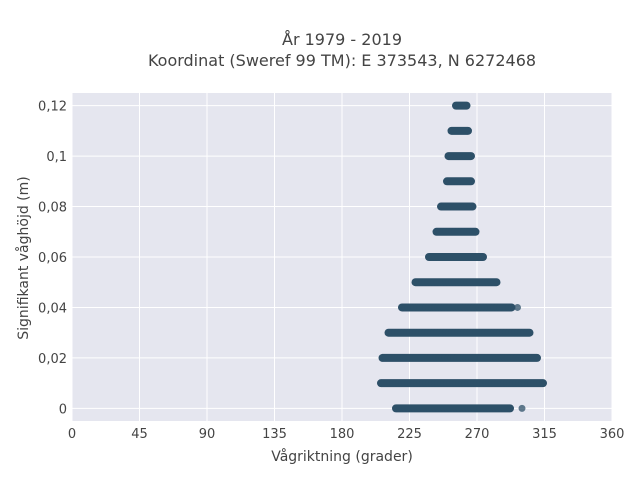 The height and width of the screenshot is (480, 640). Describe the element at coordinates (409, 434) in the screenshot. I see `x-tick-label: 225` at that location.